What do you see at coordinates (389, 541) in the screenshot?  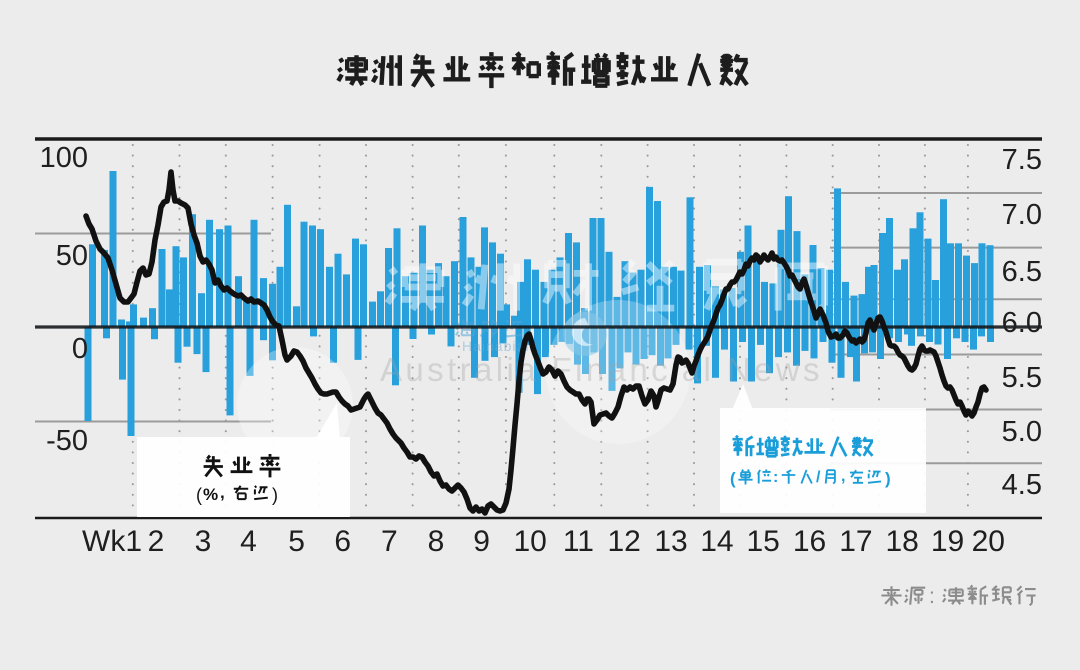 I see `svg-text: 7` at bounding box center [389, 541].